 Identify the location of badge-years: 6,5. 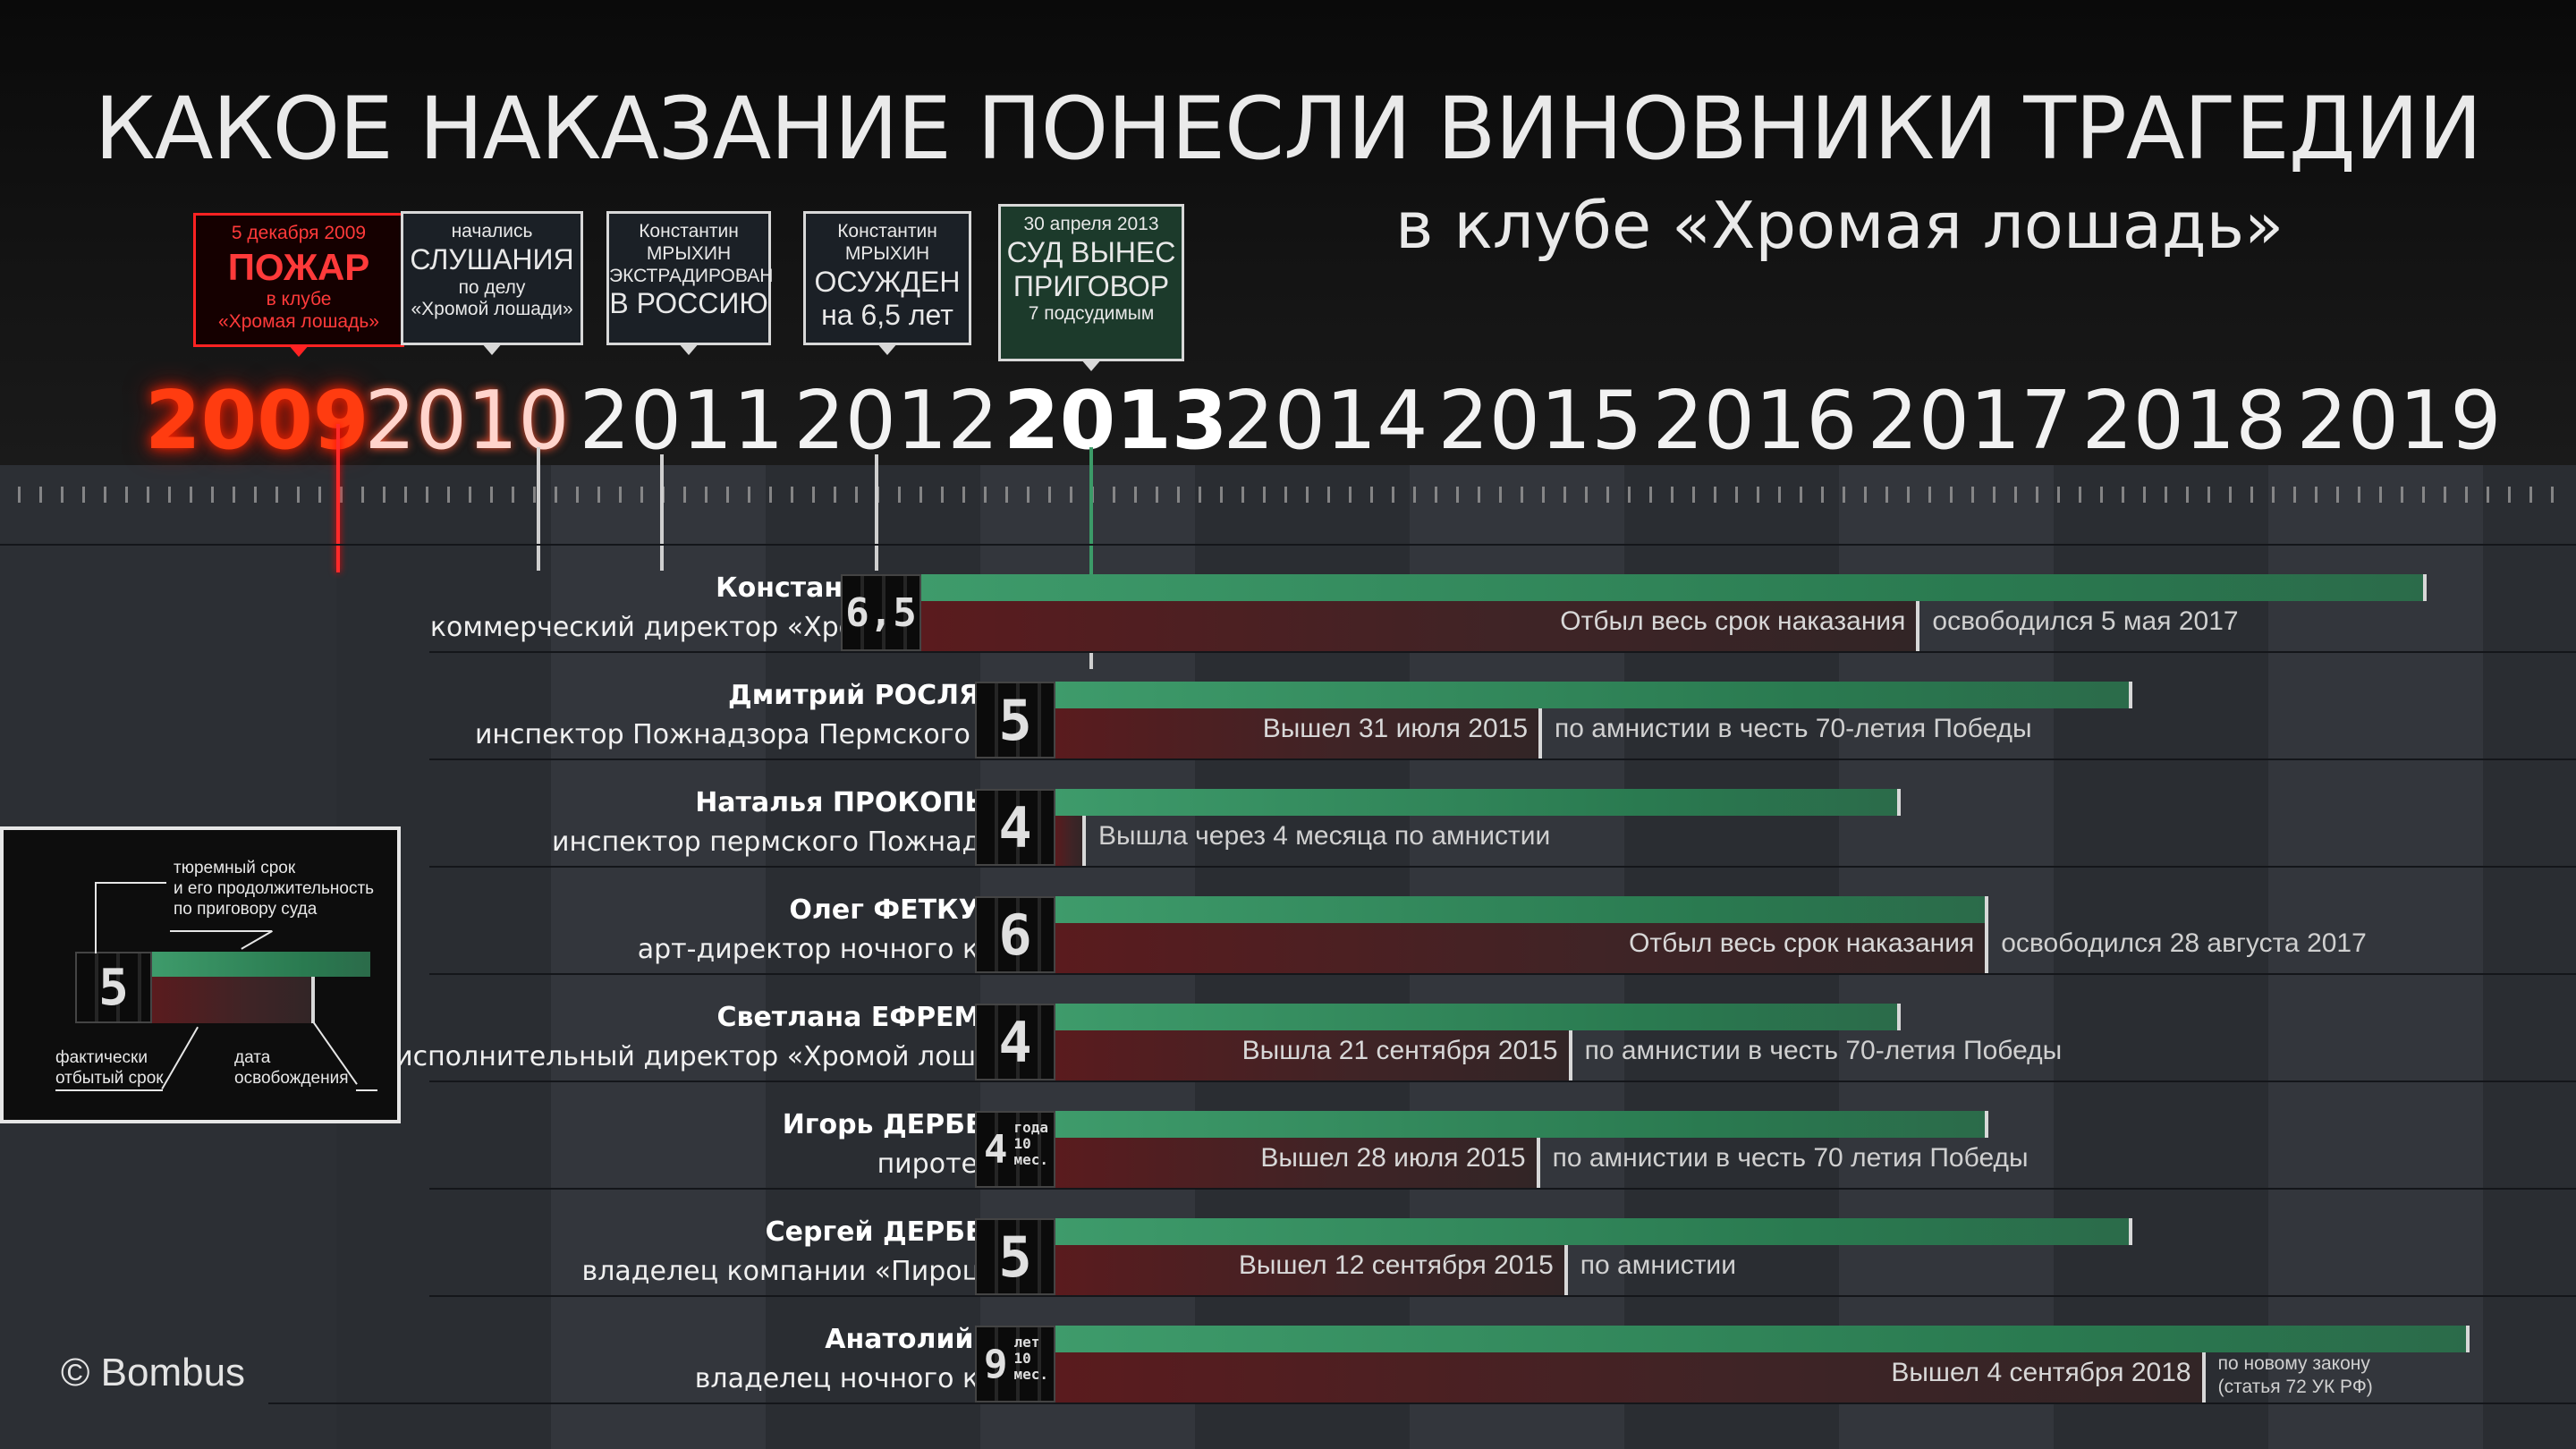
(881, 613).